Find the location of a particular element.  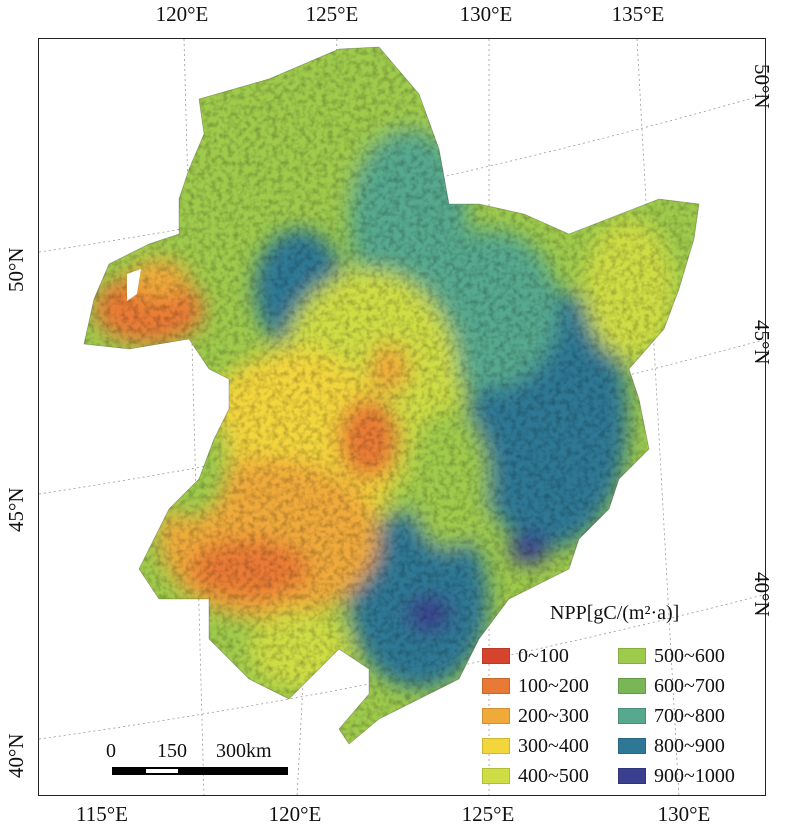

legend-item: 800~900 is located at coordinates (671, 746).